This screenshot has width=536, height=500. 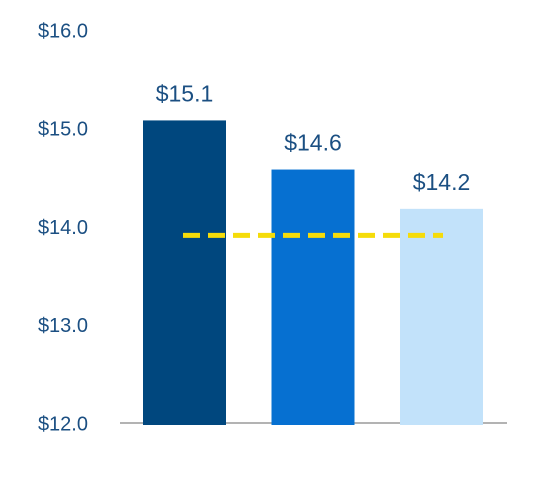 I want to click on value-label: $14.6, so click(x=313, y=143).